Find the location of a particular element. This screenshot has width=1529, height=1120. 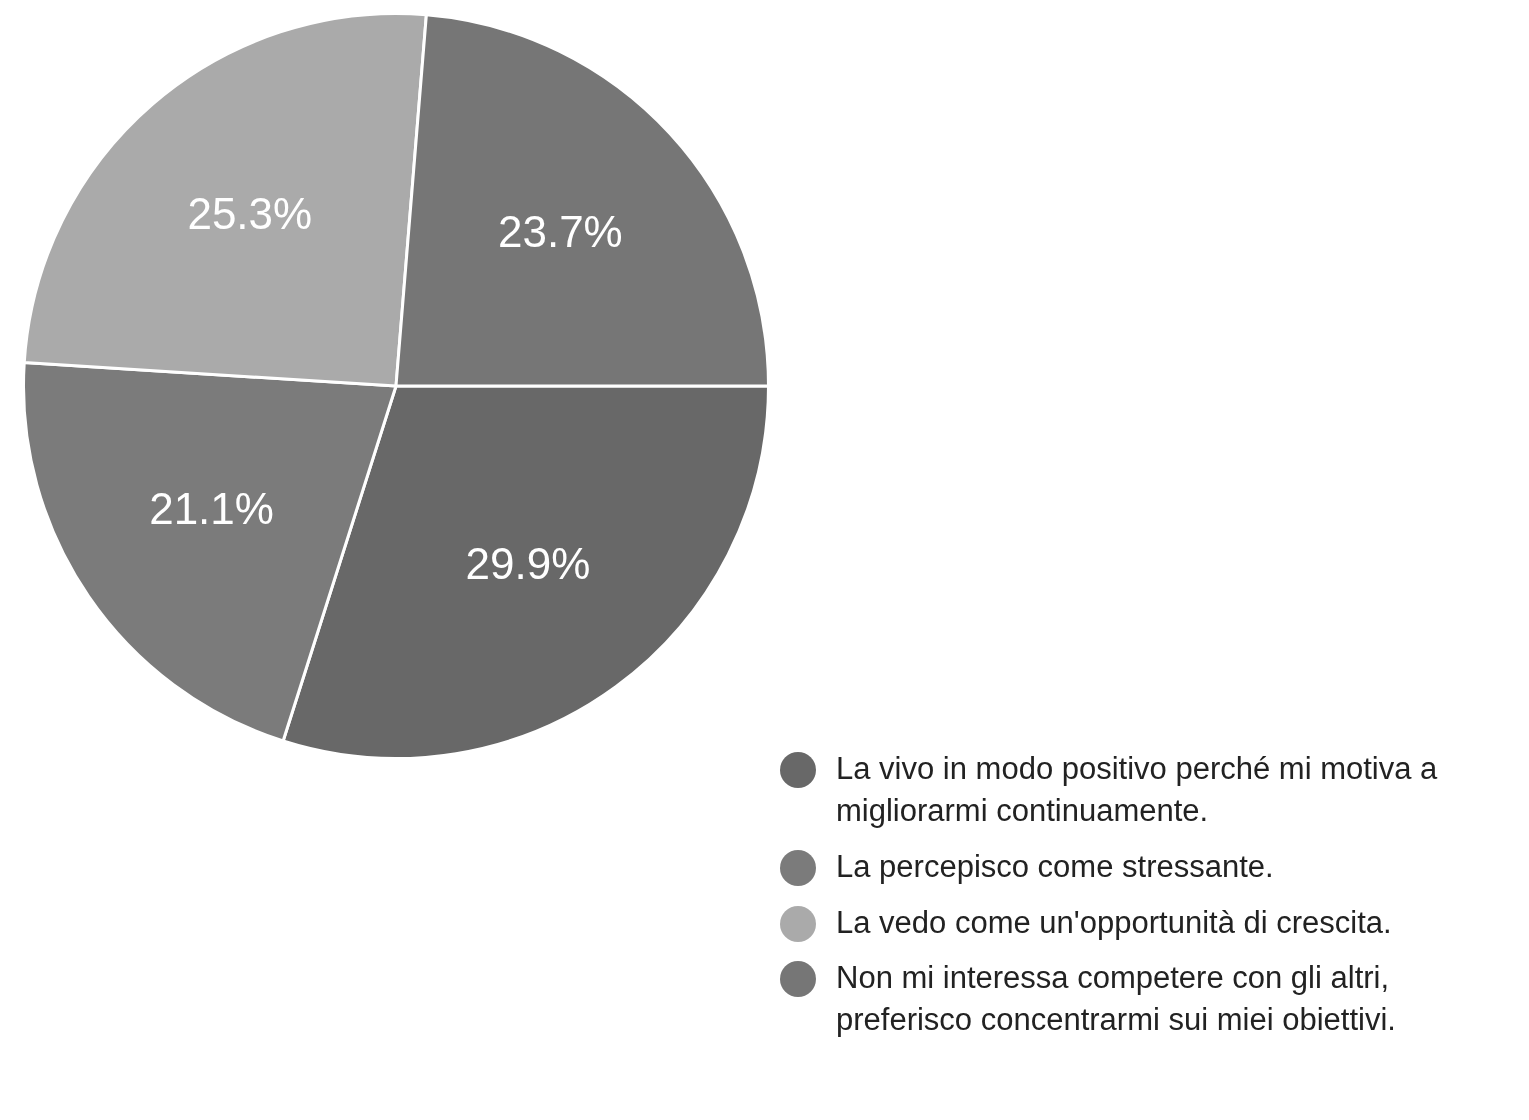

legend-label: La vedo come un'opportunità di crescita. is located at coordinates (1114, 922).